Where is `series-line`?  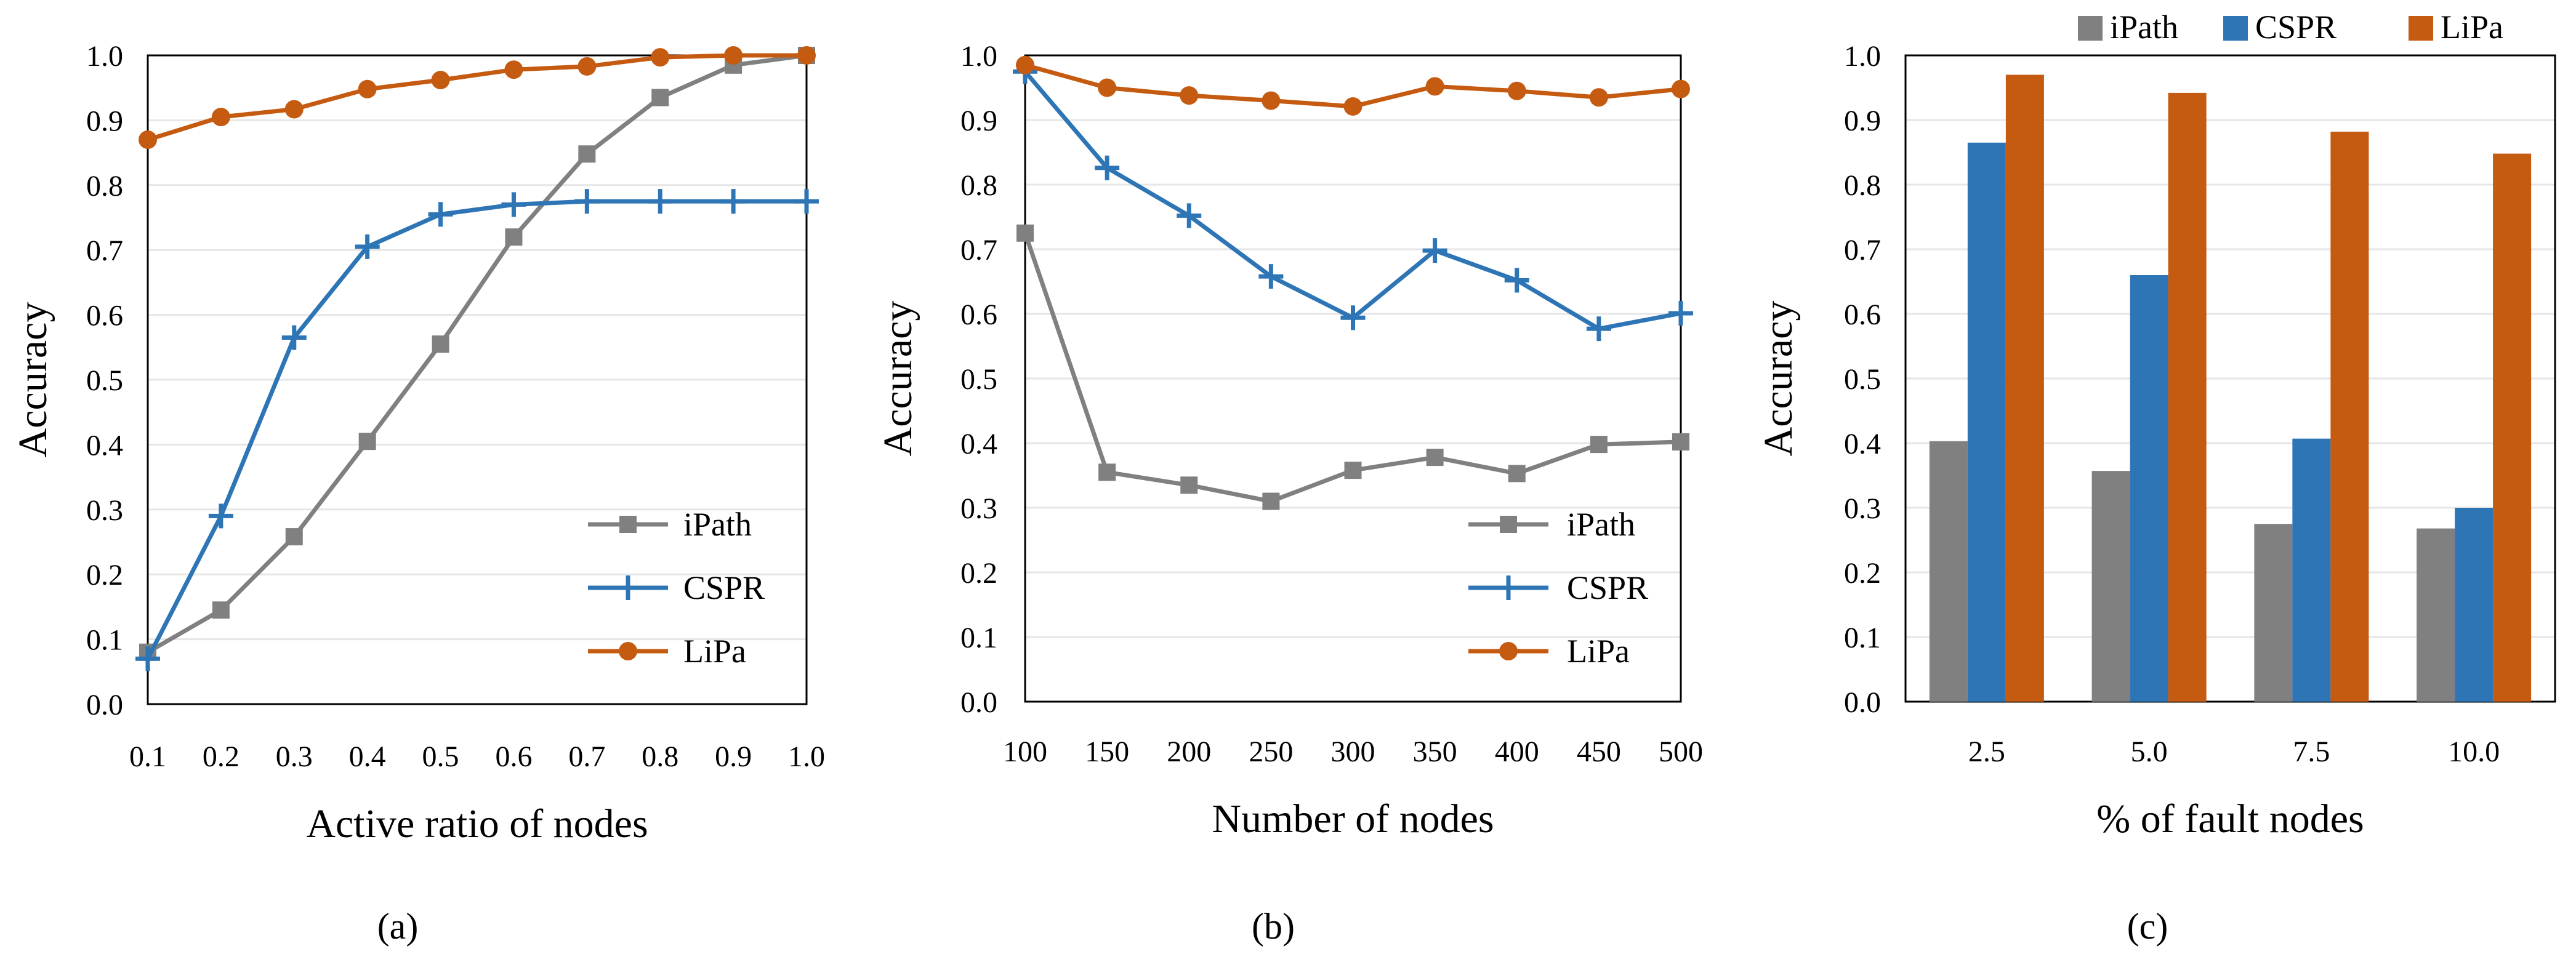 series-line is located at coordinates (1352, 368).